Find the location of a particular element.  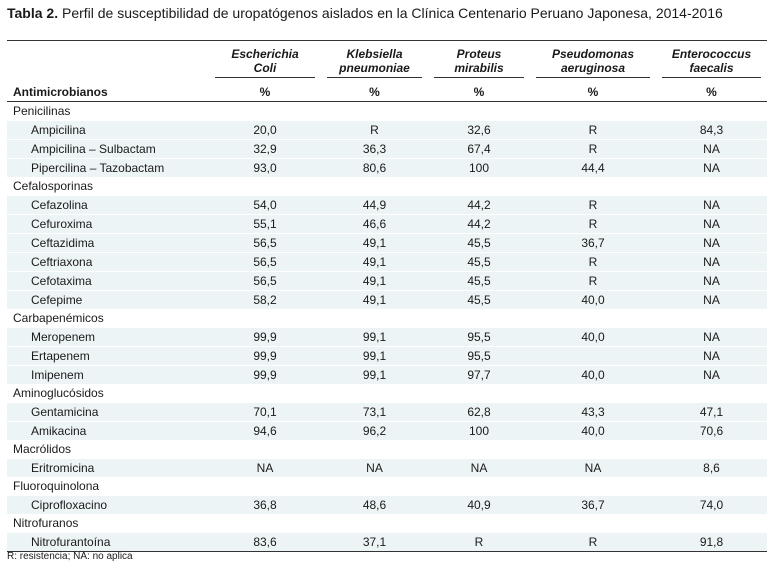

category-row: Nitrofuranos is located at coordinates (387, 523).